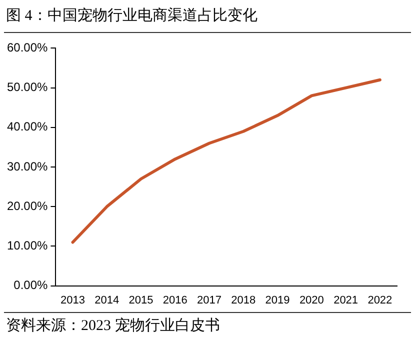 The width and height of the screenshot is (415, 340). Describe the element at coordinates (27, 127) in the screenshot. I see `y-tick-label: 40.00%` at that location.